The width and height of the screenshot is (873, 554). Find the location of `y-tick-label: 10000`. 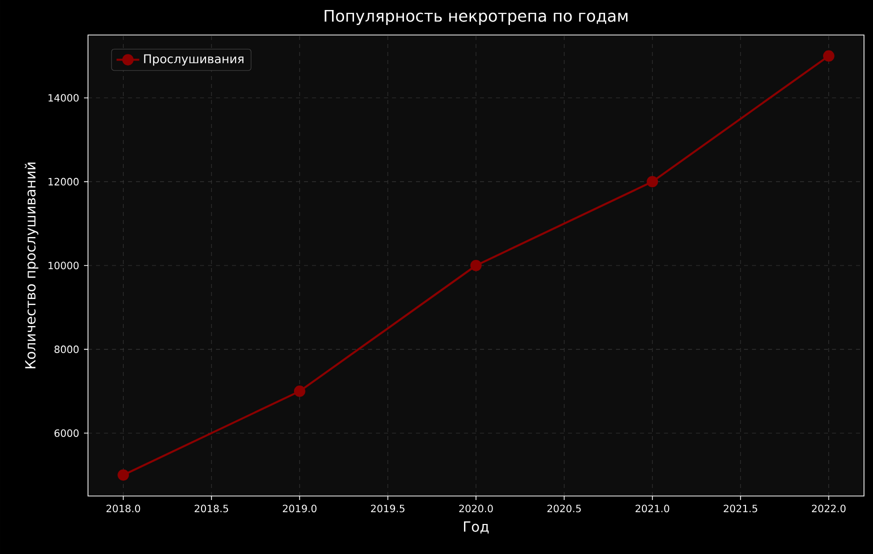

y-tick-label: 10000 is located at coordinates (63, 266).